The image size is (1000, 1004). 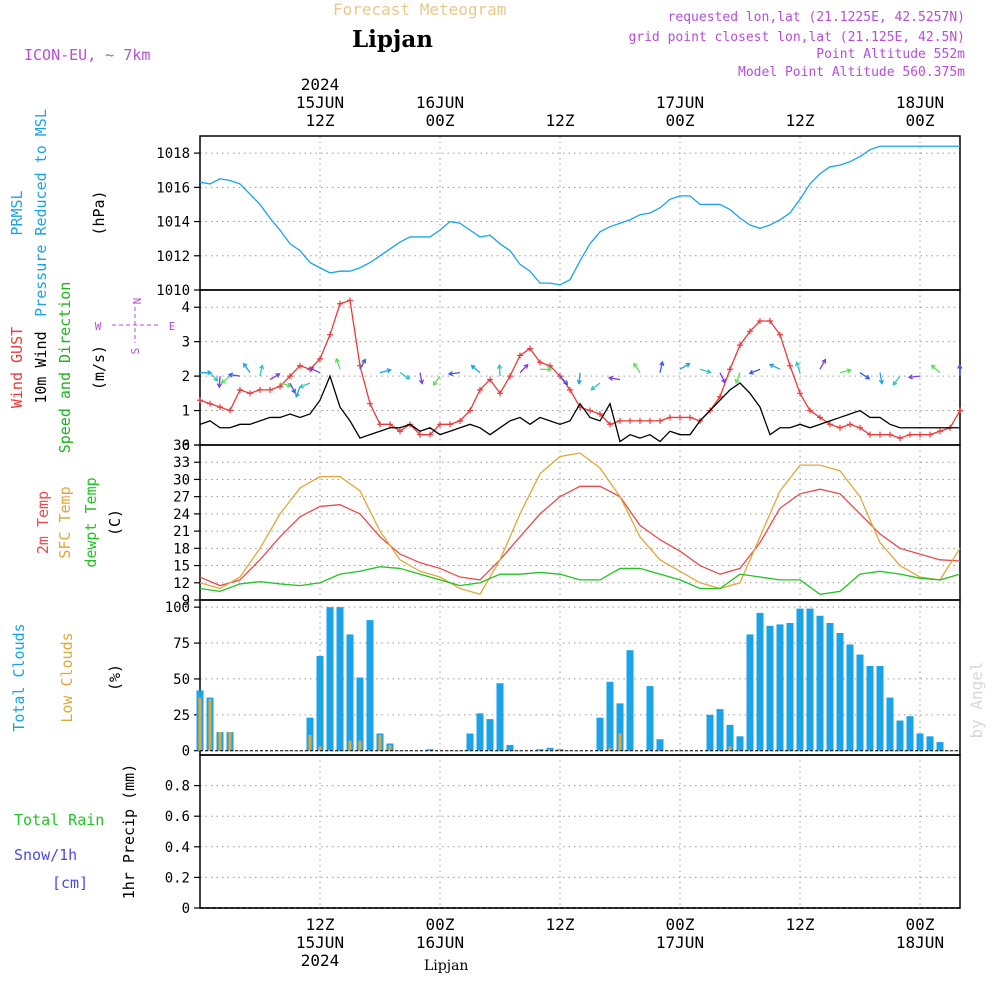 I want to click on y-tick-label: 2, so click(x=186, y=377).